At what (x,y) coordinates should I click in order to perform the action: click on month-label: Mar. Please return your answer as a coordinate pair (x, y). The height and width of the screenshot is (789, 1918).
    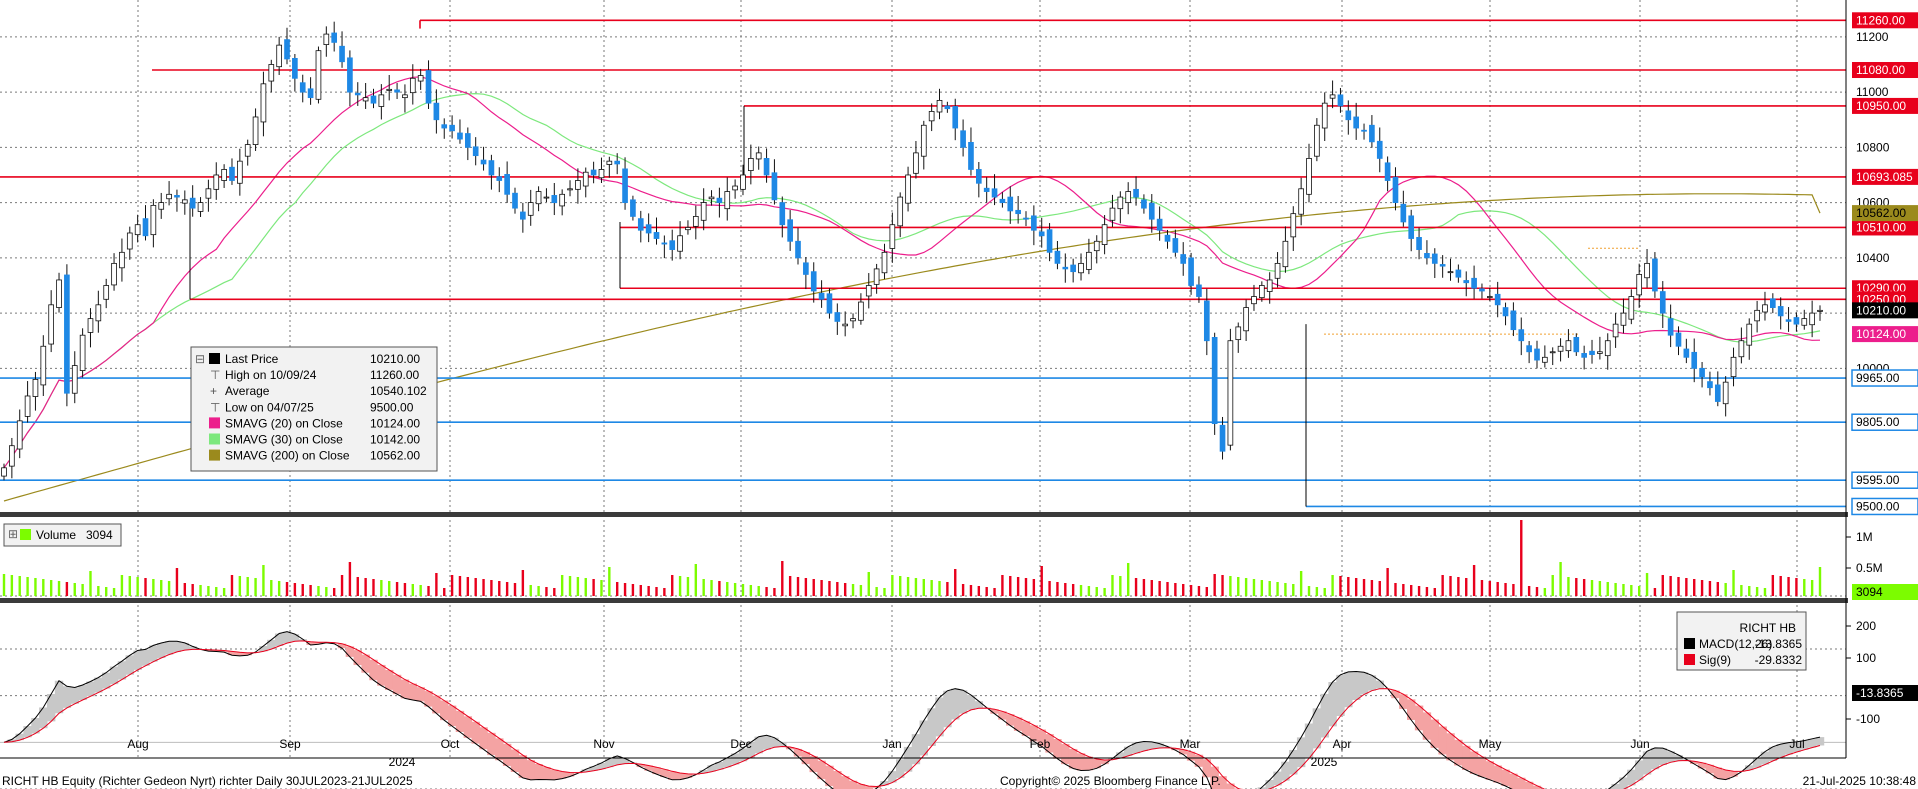
    Looking at the image, I should click on (1190, 744).